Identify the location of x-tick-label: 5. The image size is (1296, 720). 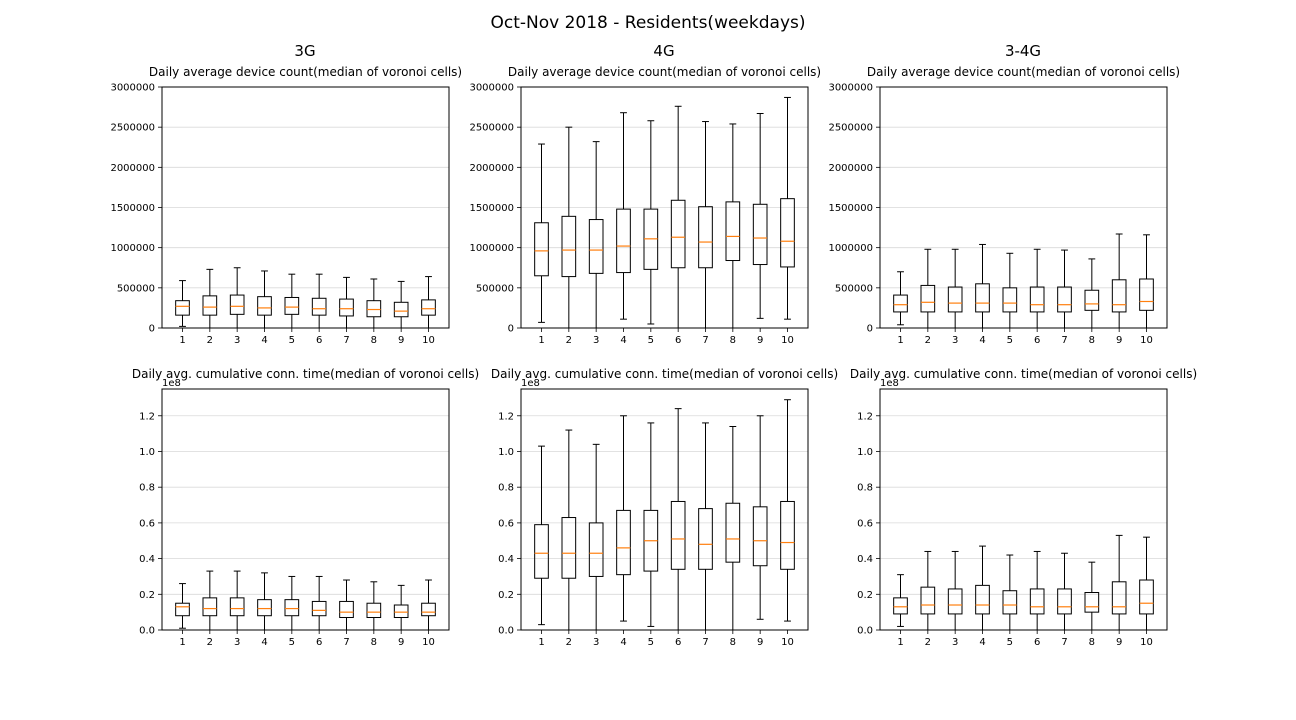
(1010, 340).